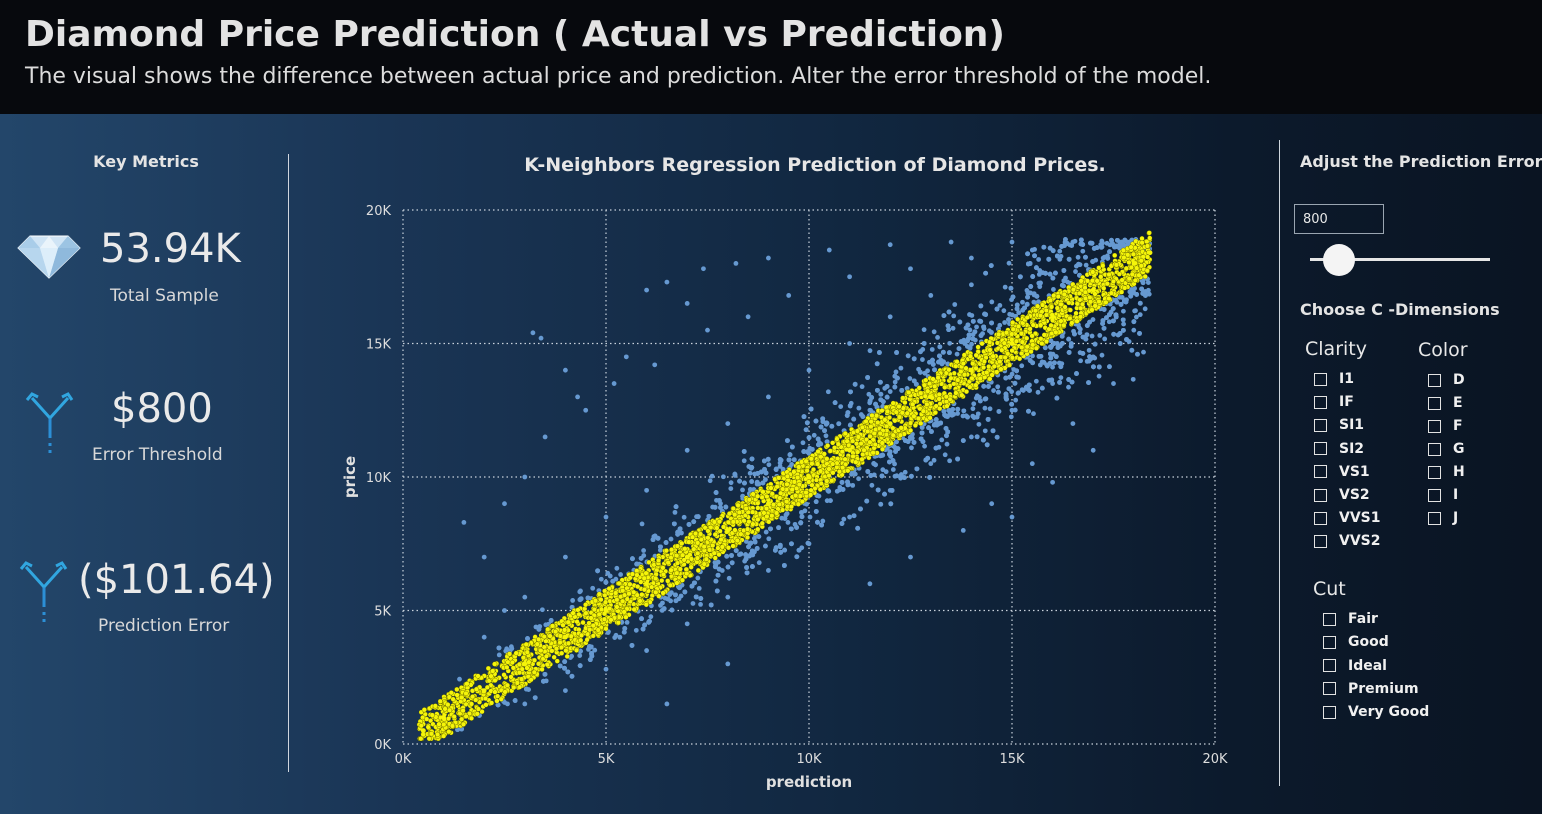 The image size is (1542, 814). What do you see at coordinates (606, 759) in the screenshot?
I see `x-tick-label: 5K` at bounding box center [606, 759].